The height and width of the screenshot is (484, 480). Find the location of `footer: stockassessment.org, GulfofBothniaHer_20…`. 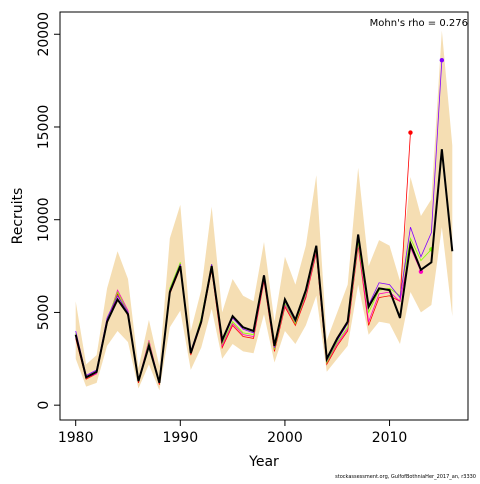

footer: stockassessment.org, GulfofBothniaHer_20… is located at coordinates (405, 477).